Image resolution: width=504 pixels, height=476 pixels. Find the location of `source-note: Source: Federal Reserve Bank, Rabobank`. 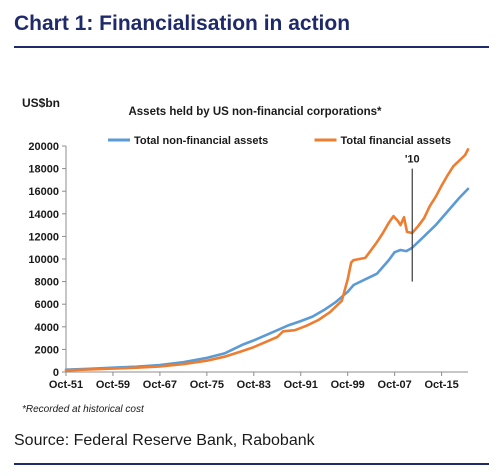

source-note: Source: Federal Reserve Bank, Rabobank is located at coordinates (164, 440).